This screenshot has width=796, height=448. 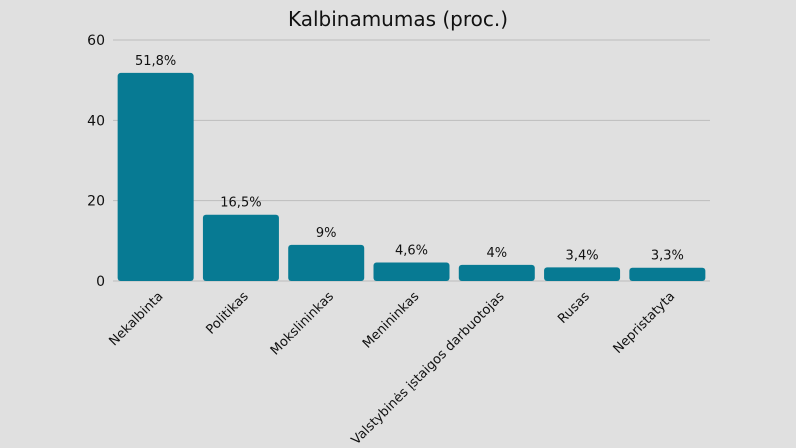 I want to click on data-label: 51,8%, so click(x=155, y=61).